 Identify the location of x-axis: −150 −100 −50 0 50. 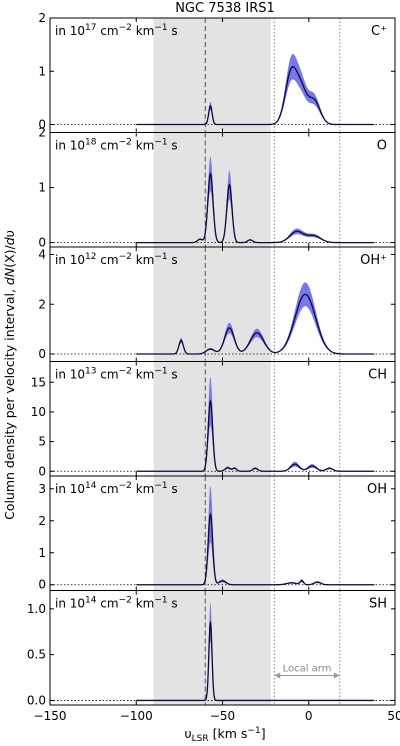
(217, 716).